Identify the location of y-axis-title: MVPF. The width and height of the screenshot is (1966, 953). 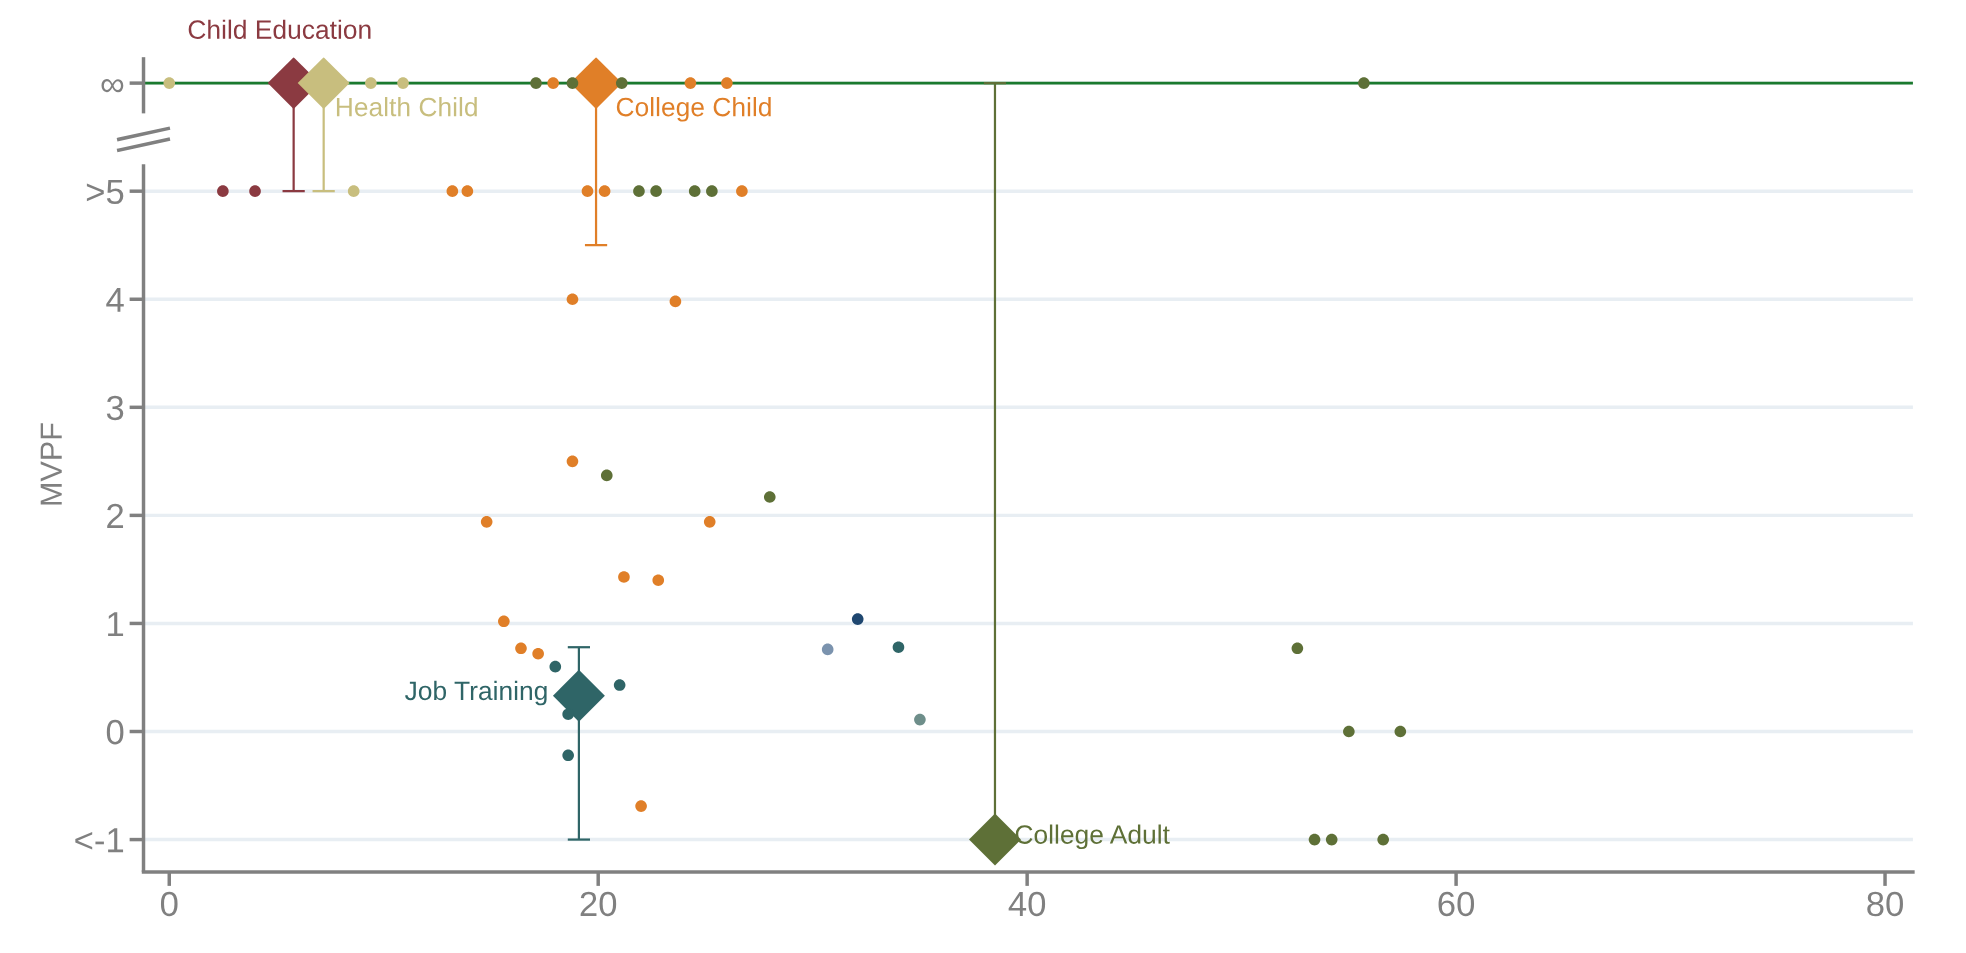
(51, 464).